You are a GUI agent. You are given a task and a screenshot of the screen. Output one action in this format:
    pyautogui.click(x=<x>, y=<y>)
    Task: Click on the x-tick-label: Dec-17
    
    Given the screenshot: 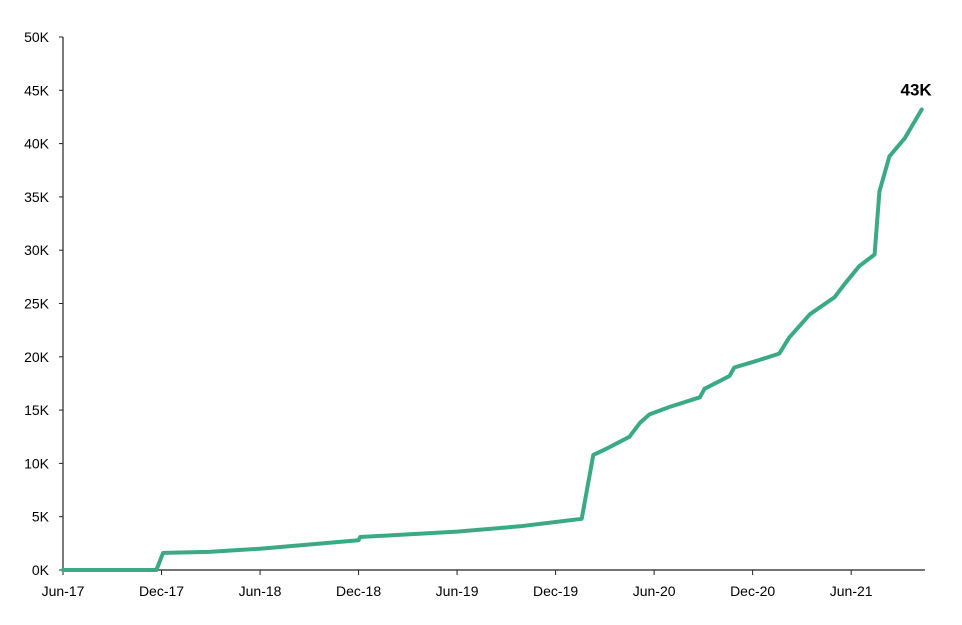 What is the action you would take?
    pyautogui.click(x=161, y=591)
    